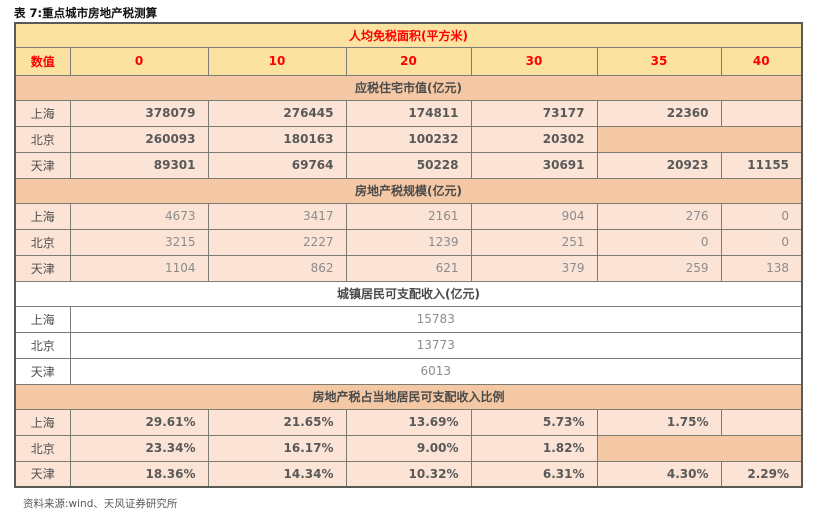 The image size is (815, 524). I want to click on page-title: 表 7:重点城市房地产税测算, so click(86, 13).